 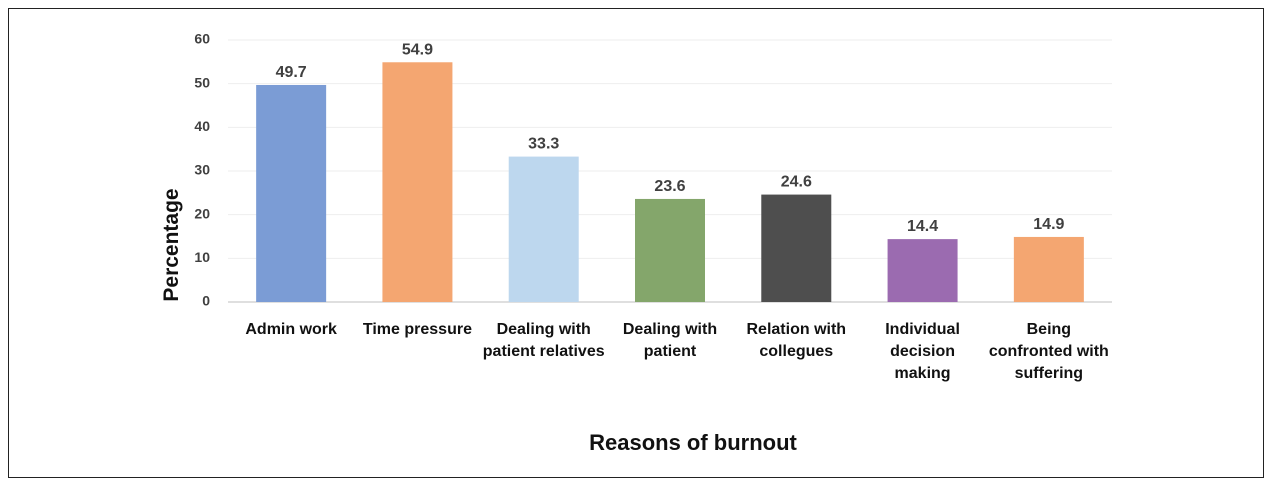 I want to click on x-tick-label: Relation with collegues, so click(x=796, y=340).